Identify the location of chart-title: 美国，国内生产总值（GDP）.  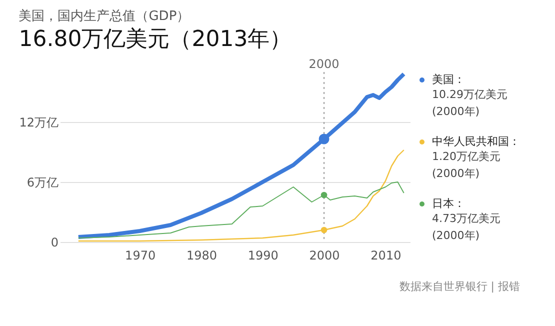
(104, 16).